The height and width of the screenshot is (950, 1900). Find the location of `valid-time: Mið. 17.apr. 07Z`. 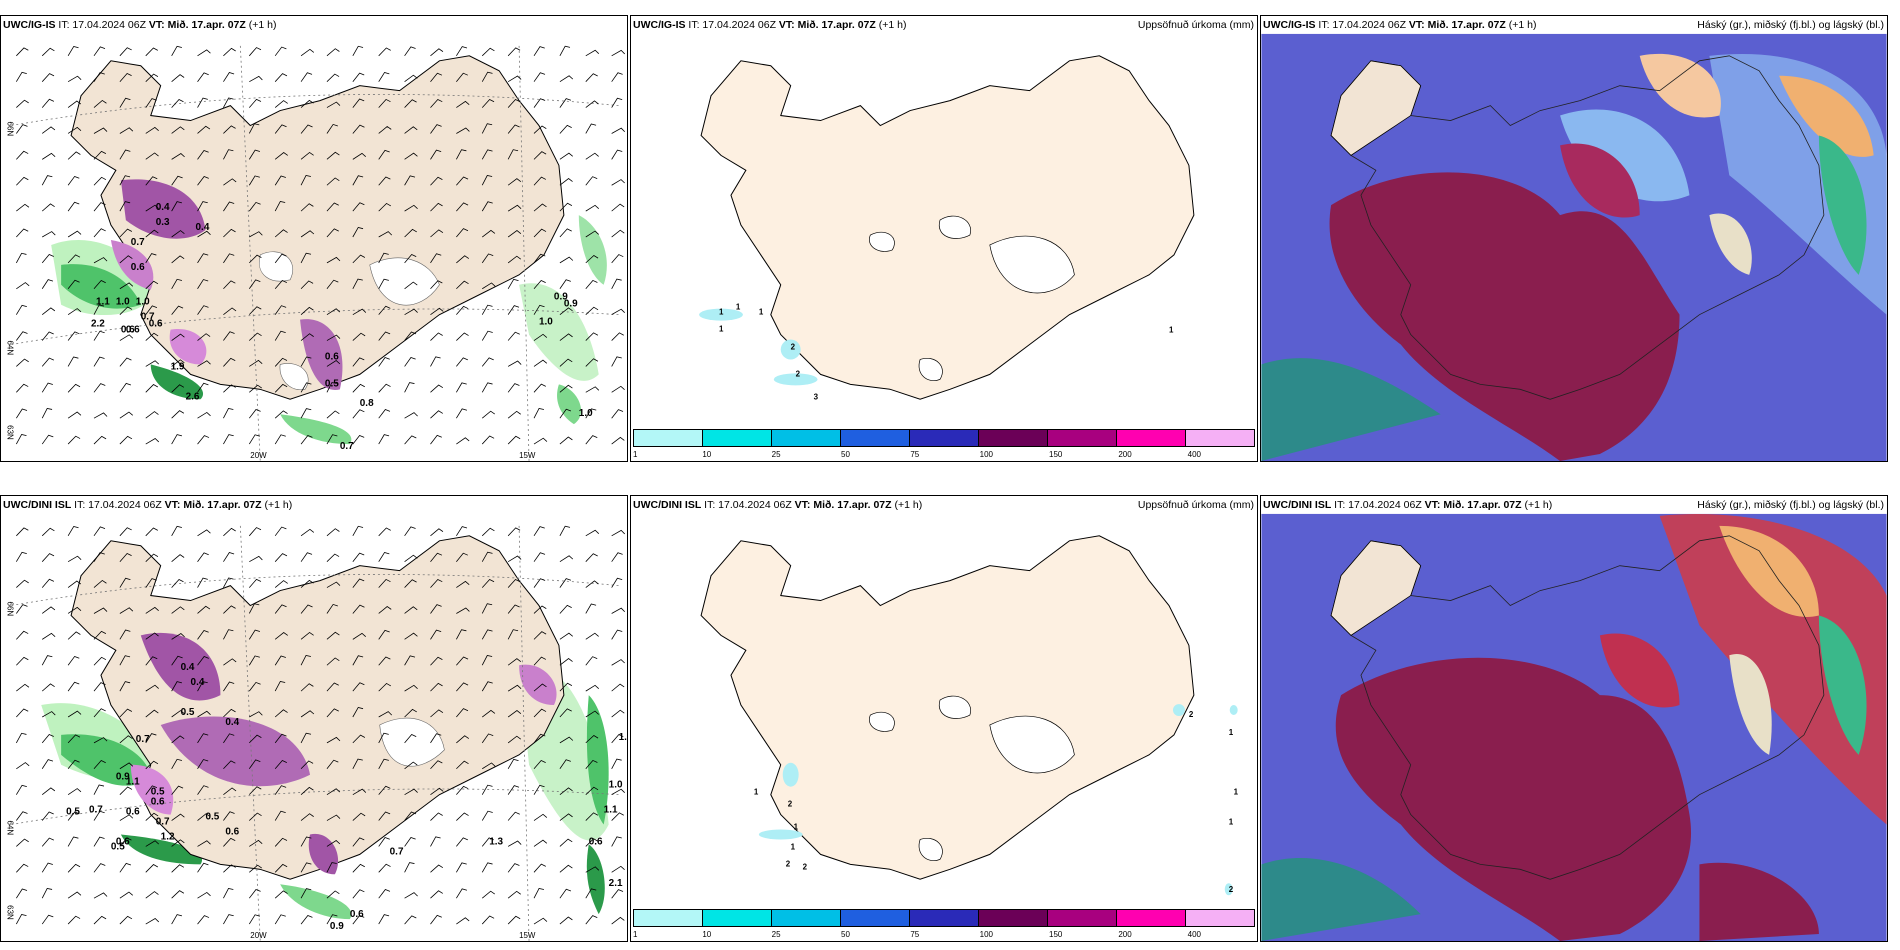

valid-time: Mið. 17.apr. 07Z is located at coordinates (1466, 25).